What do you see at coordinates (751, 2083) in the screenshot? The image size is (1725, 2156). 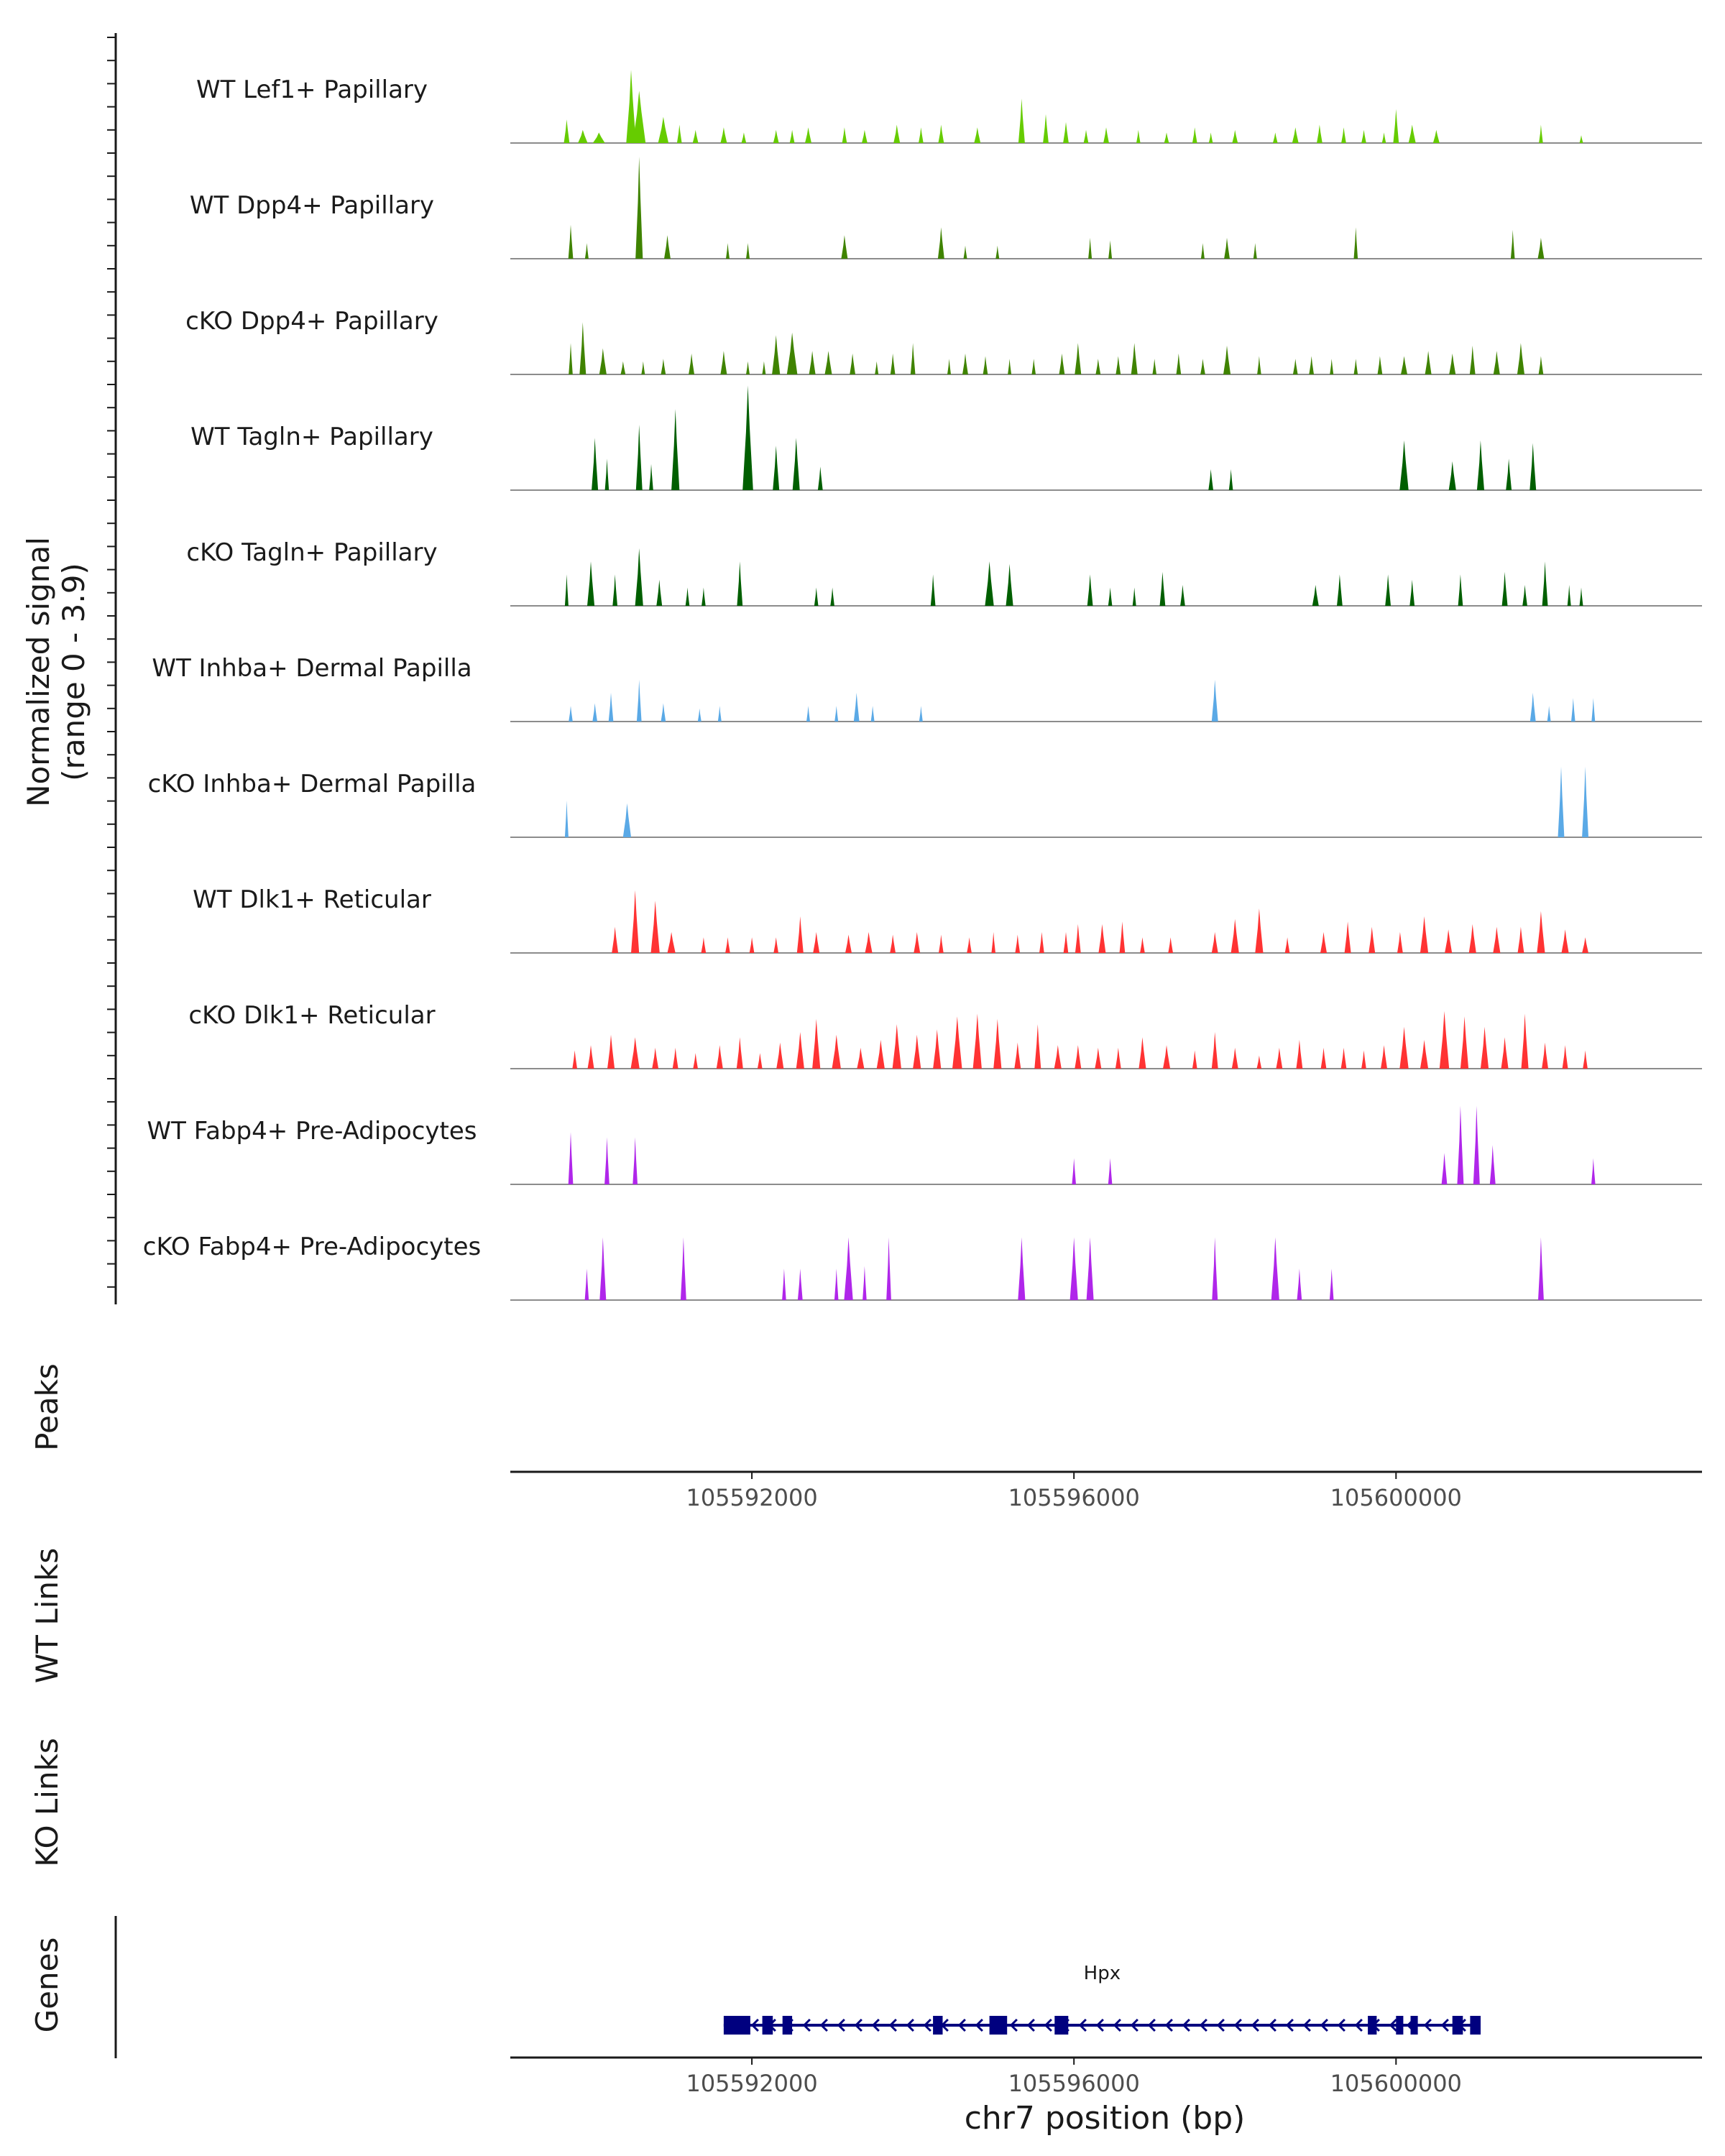 I see `x-tick-label: 105592000` at bounding box center [751, 2083].